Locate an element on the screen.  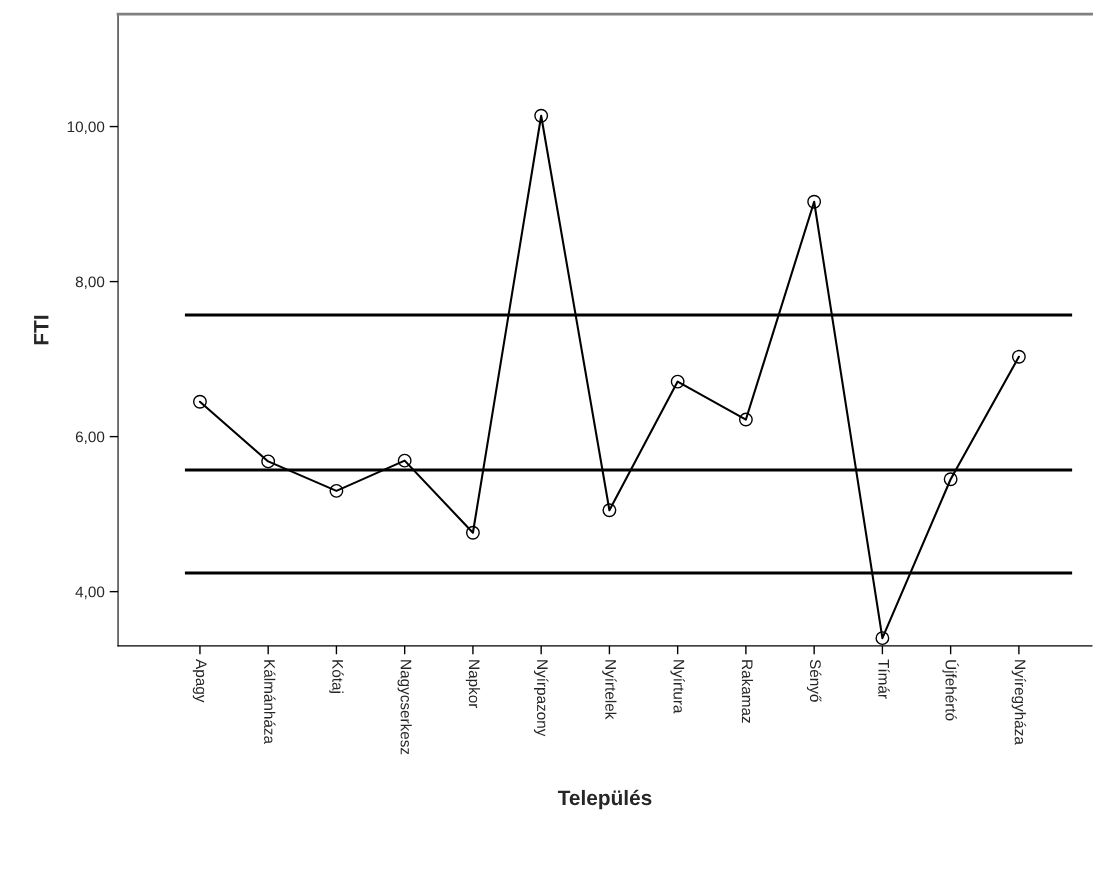
x-tick-label: Nyíregyháza is located at coordinates (1019, 702).